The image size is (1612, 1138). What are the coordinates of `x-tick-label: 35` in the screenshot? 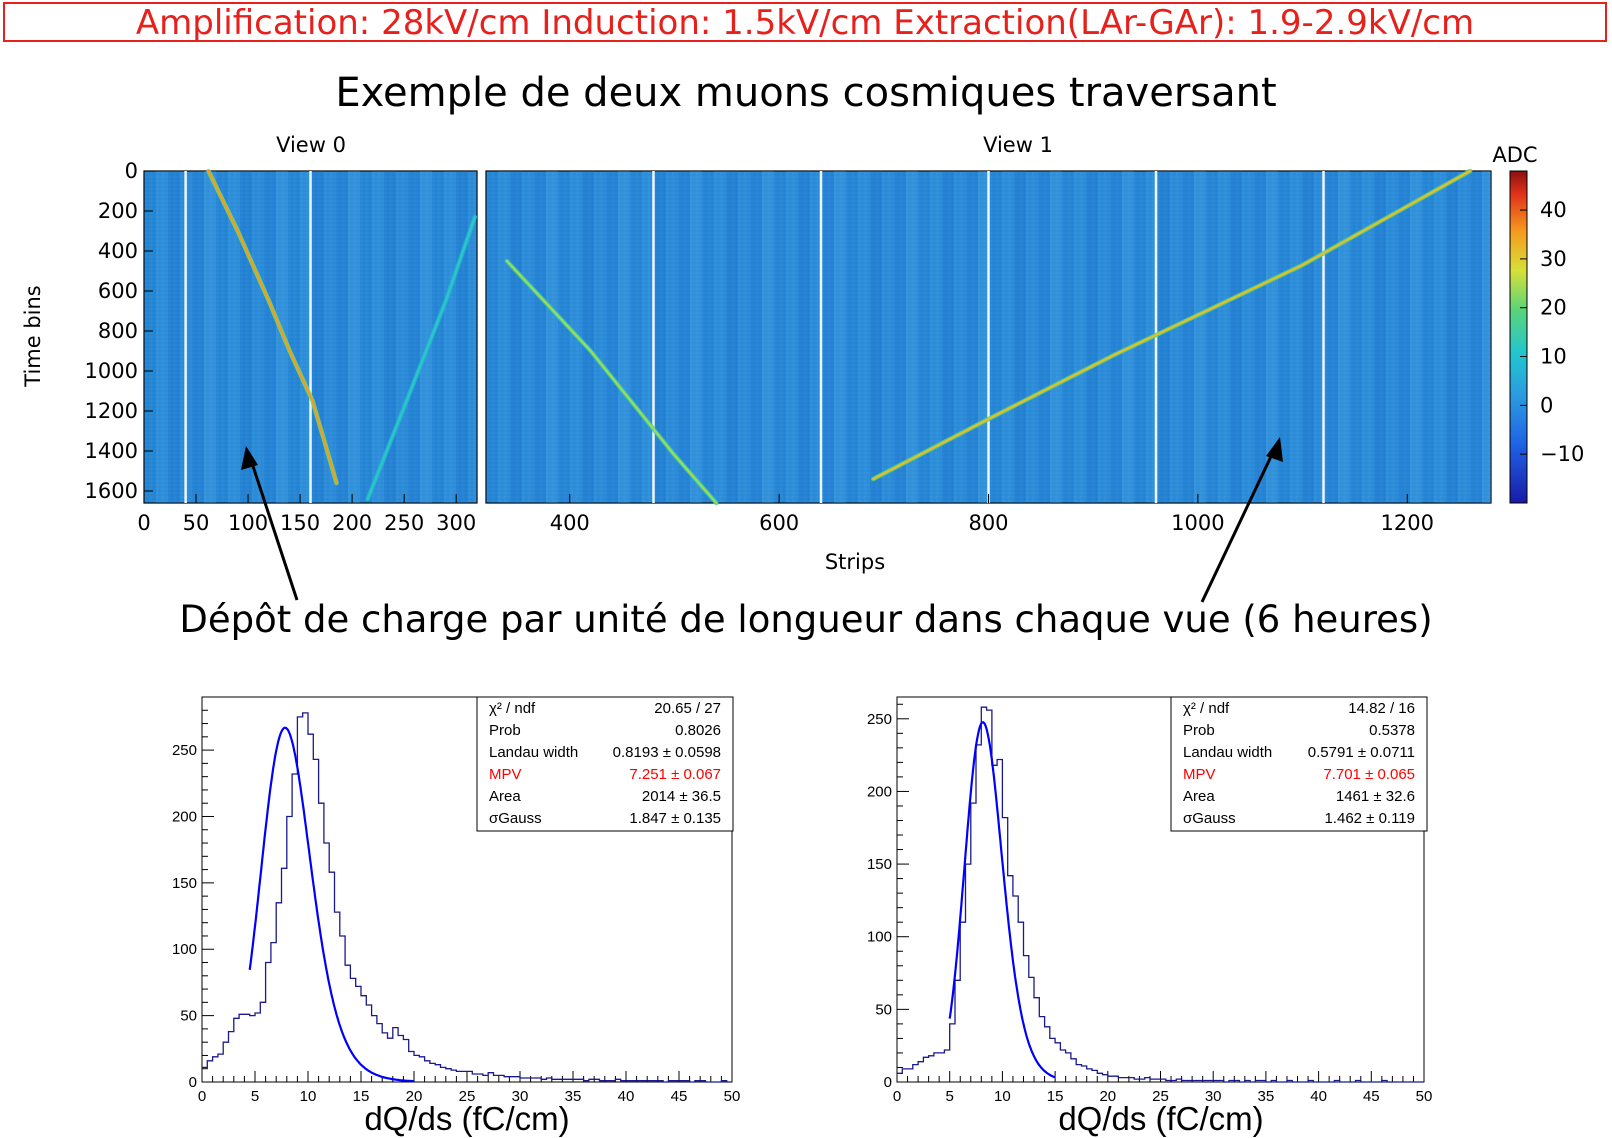 It's located at (573, 1096).